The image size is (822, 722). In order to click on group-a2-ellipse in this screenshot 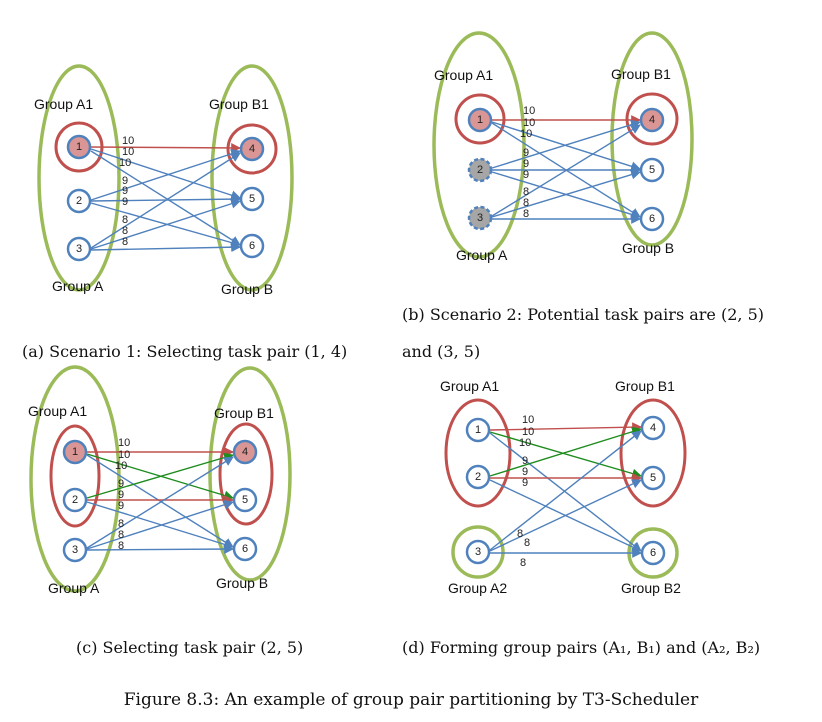, I will do `click(478, 552)`.